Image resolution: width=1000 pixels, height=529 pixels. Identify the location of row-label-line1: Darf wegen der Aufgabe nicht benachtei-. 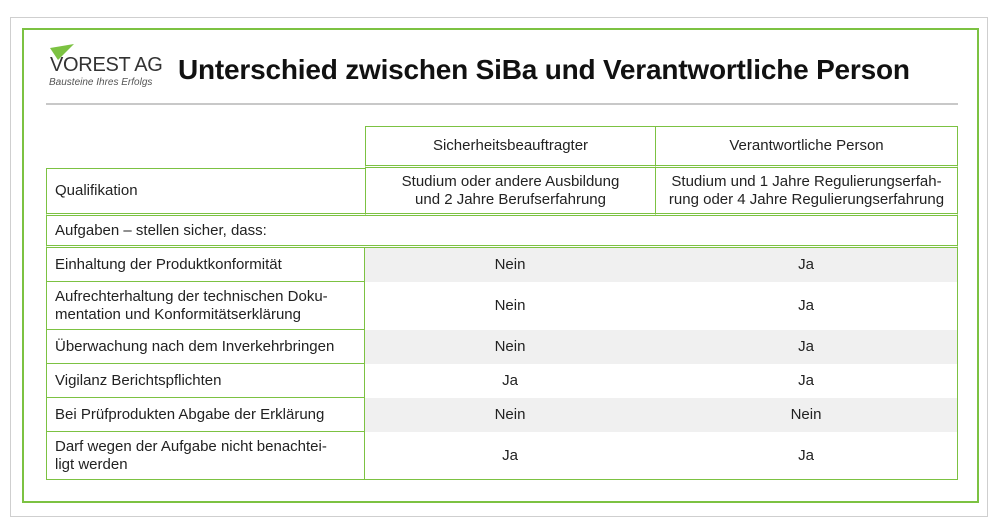
(191, 446).